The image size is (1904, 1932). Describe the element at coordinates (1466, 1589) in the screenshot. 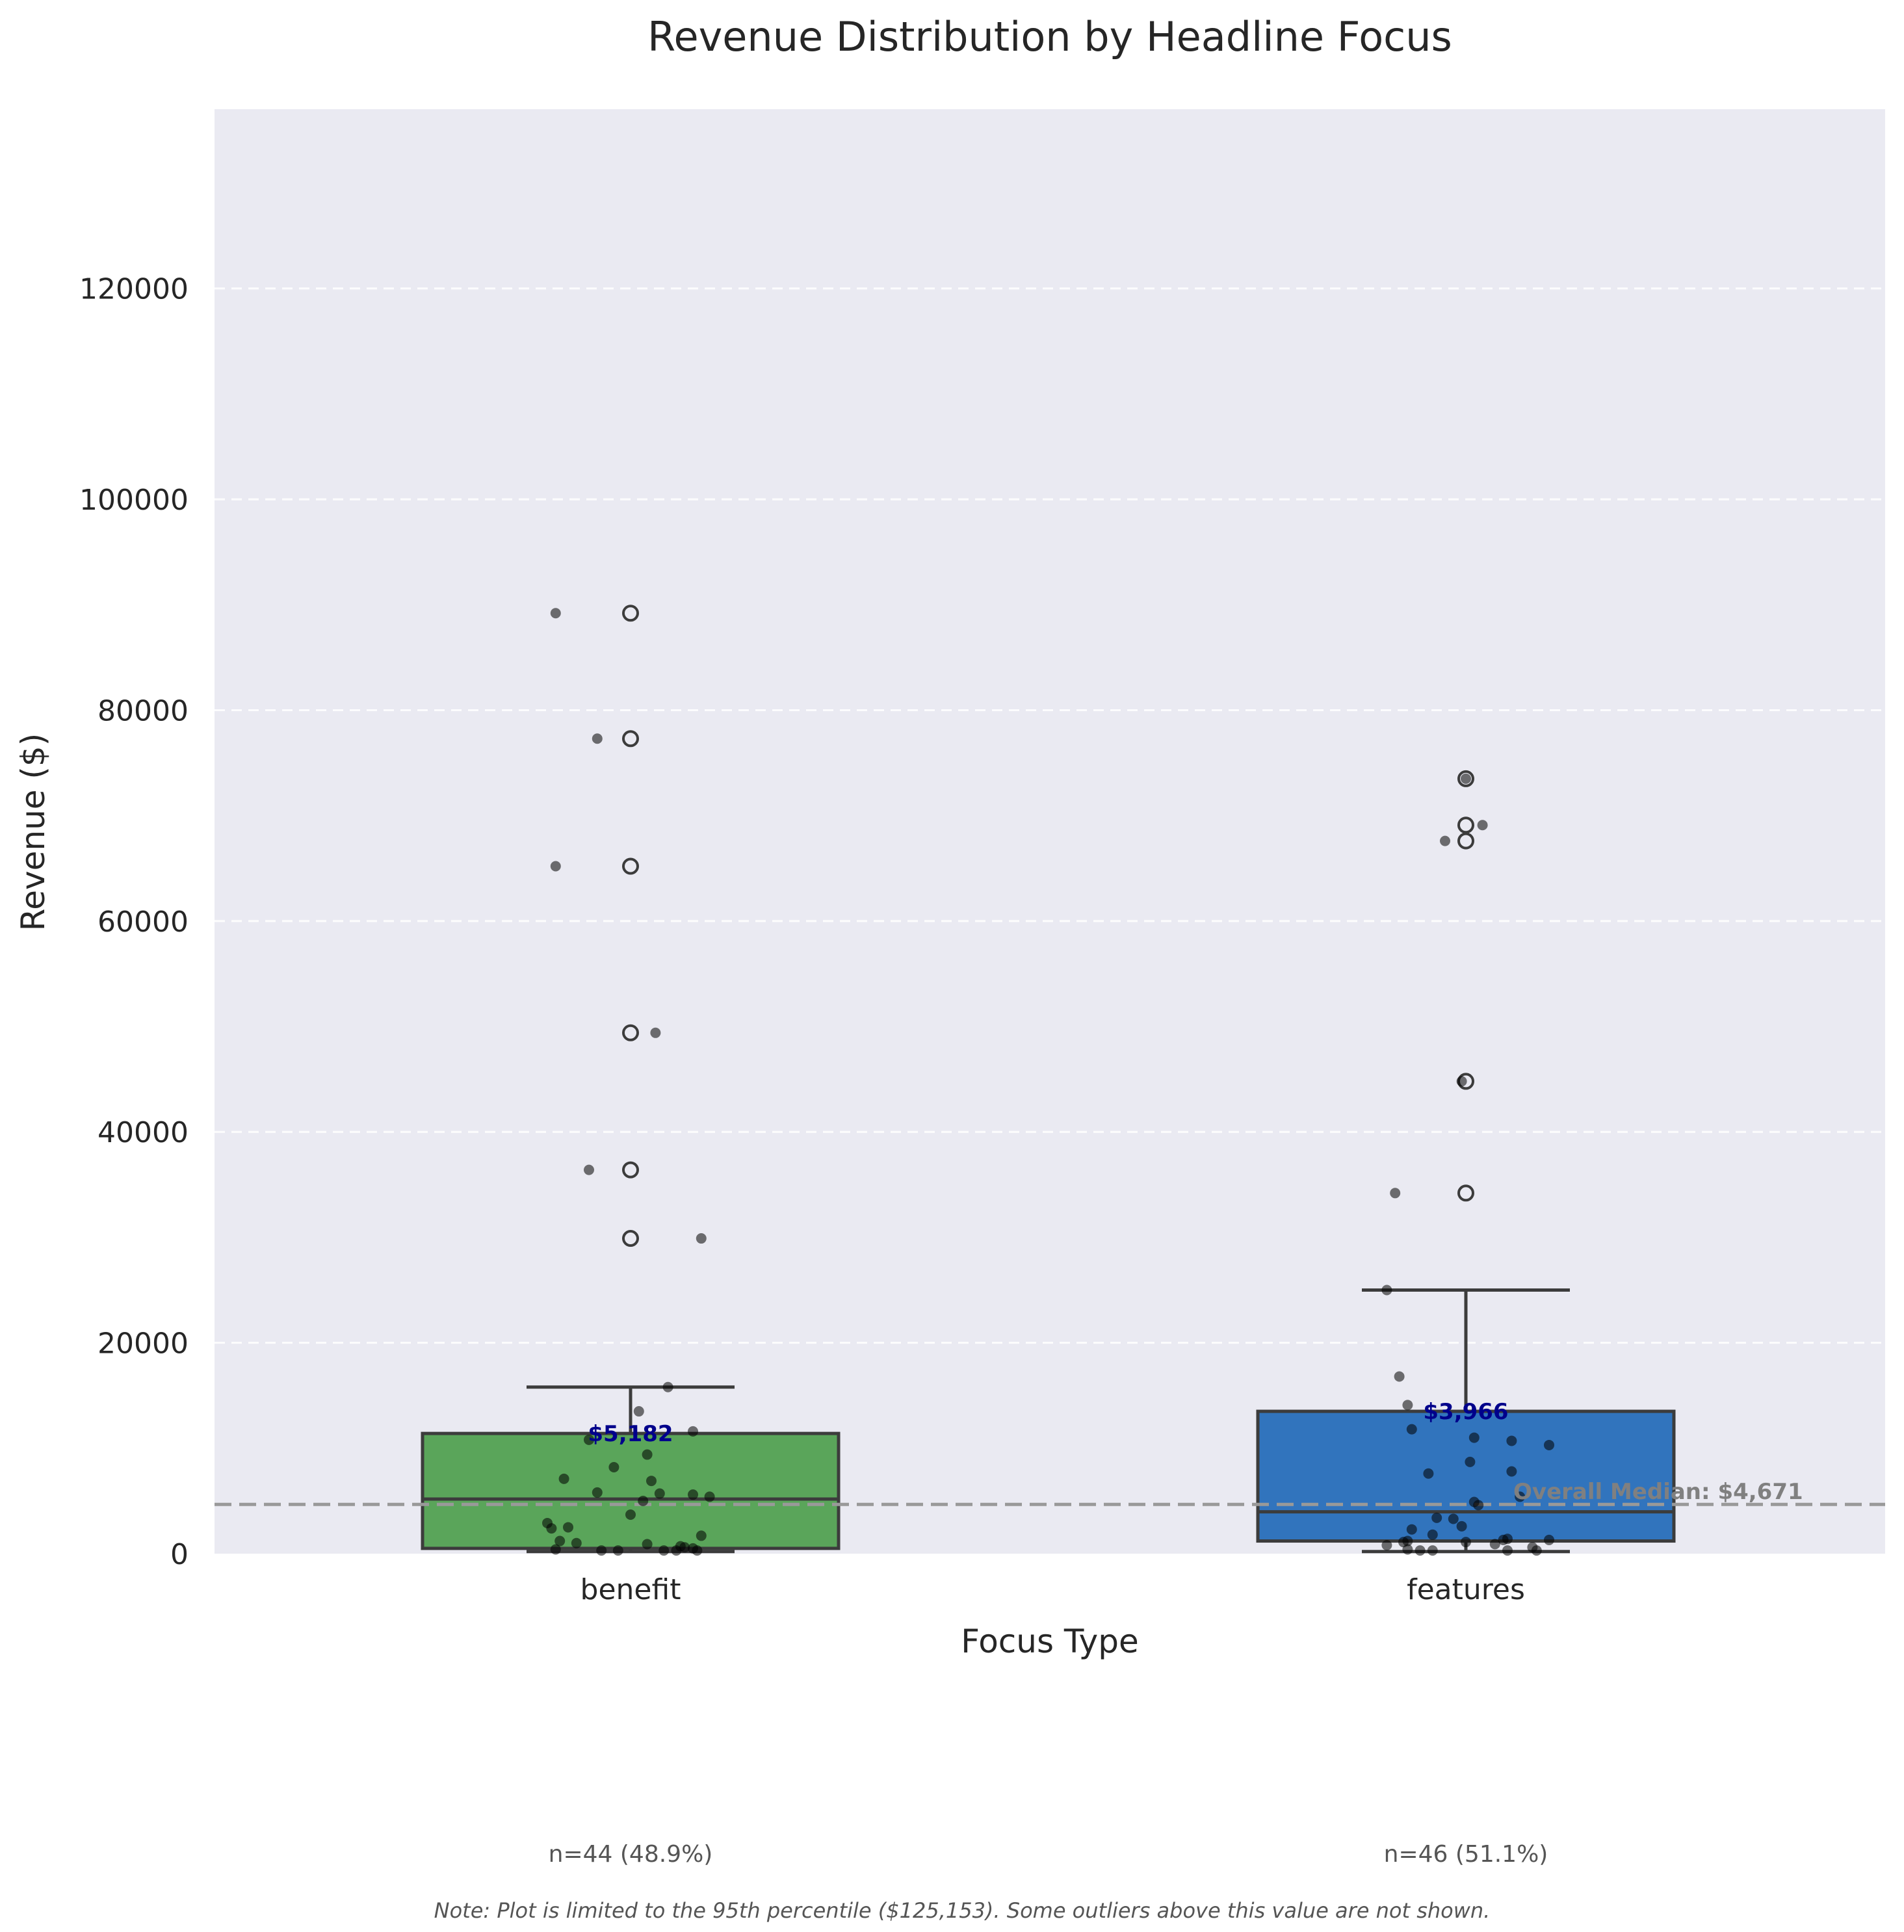

I see `x-tick-label: features` at that location.